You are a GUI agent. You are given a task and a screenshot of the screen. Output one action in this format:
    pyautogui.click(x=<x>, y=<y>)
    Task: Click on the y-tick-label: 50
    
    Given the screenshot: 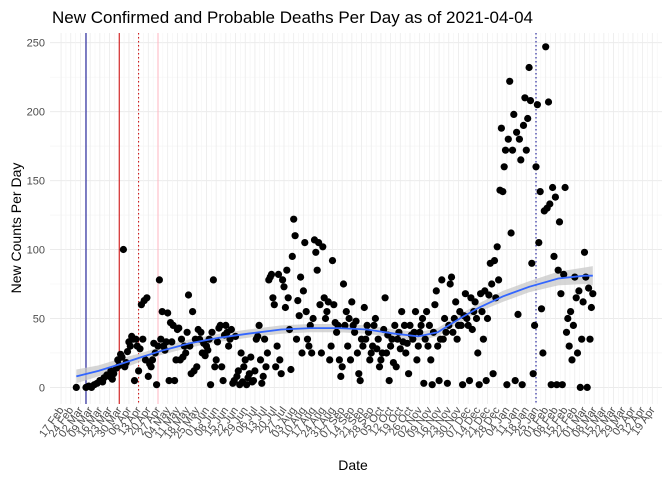 What is the action you would take?
    pyautogui.click(x=39, y=319)
    